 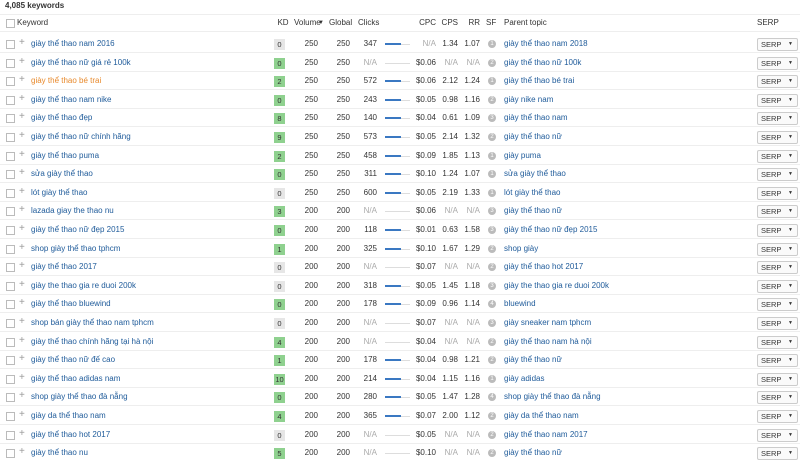 I want to click on parent-topic-link: giày sneaker nam tphcm, so click(x=548, y=322).